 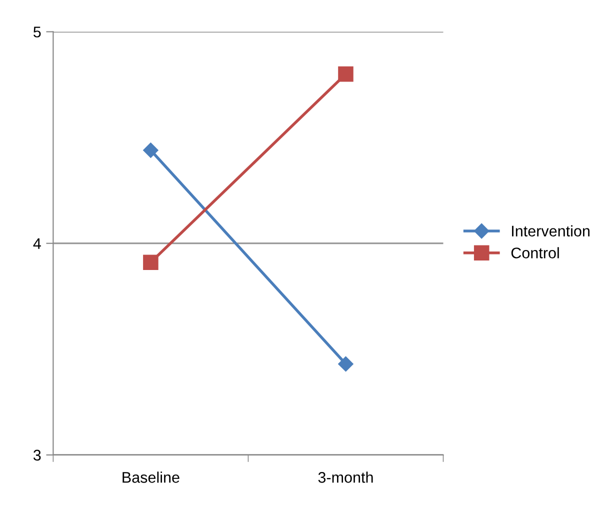 What do you see at coordinates (151, 477) in the screenshot?
I see `x-tick-label: Baseline` at bounding box center [151, 477].